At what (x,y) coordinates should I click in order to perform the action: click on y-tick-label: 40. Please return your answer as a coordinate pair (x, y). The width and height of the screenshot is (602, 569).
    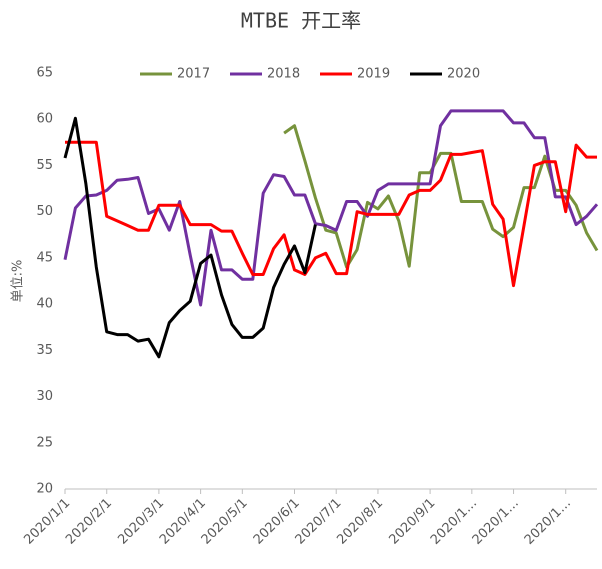
    Looking at the image, I should click on (44, 304).